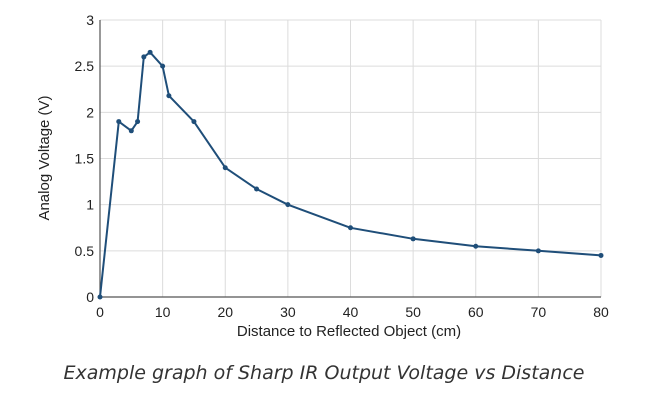 Image resolution: width=648 pixels, height=400 pixels. Describe the element at coordinates (100, 312) in the screenshot. I see `x-tick-label: 0` at that location.